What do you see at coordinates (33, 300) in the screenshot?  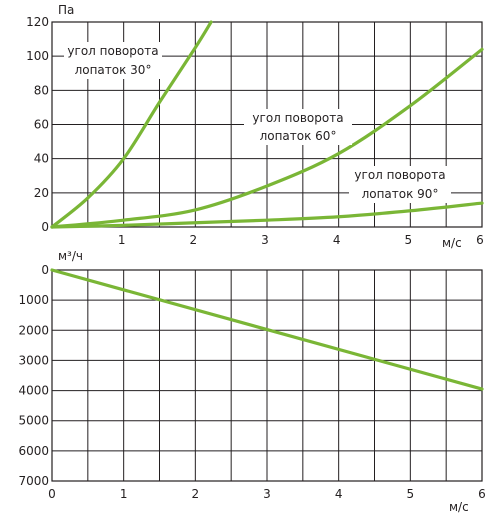 I see `y-tick-label: 1000` at bounding box center [33, 300].